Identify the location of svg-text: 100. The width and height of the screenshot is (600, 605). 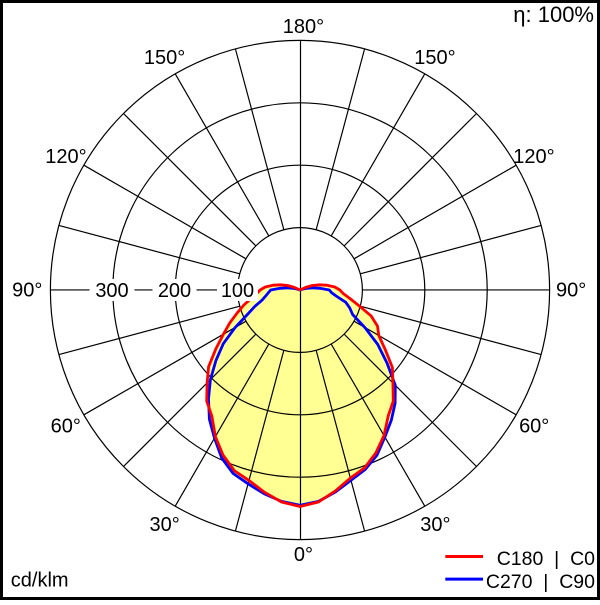
(237, 291).